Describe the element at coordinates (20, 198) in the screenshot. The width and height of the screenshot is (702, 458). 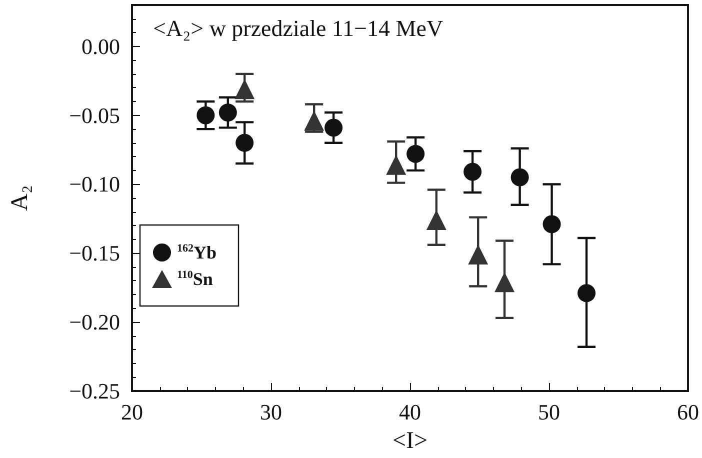
I see `y-axis-title: A₂` at that location.